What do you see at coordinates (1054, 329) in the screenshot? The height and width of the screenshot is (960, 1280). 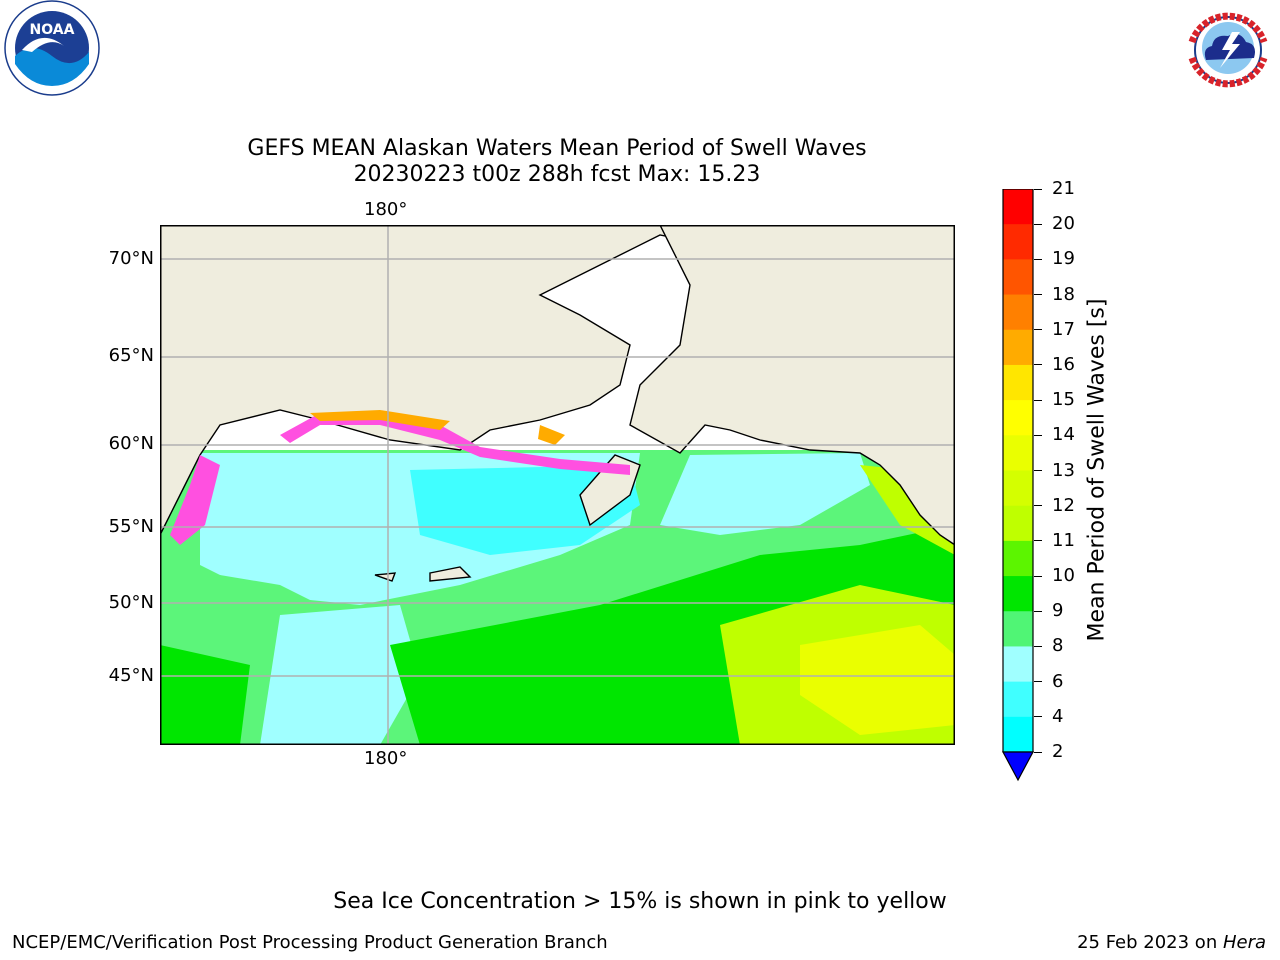 I see `colorbar-tick-label: 17` at bounding box center [1054, 329].